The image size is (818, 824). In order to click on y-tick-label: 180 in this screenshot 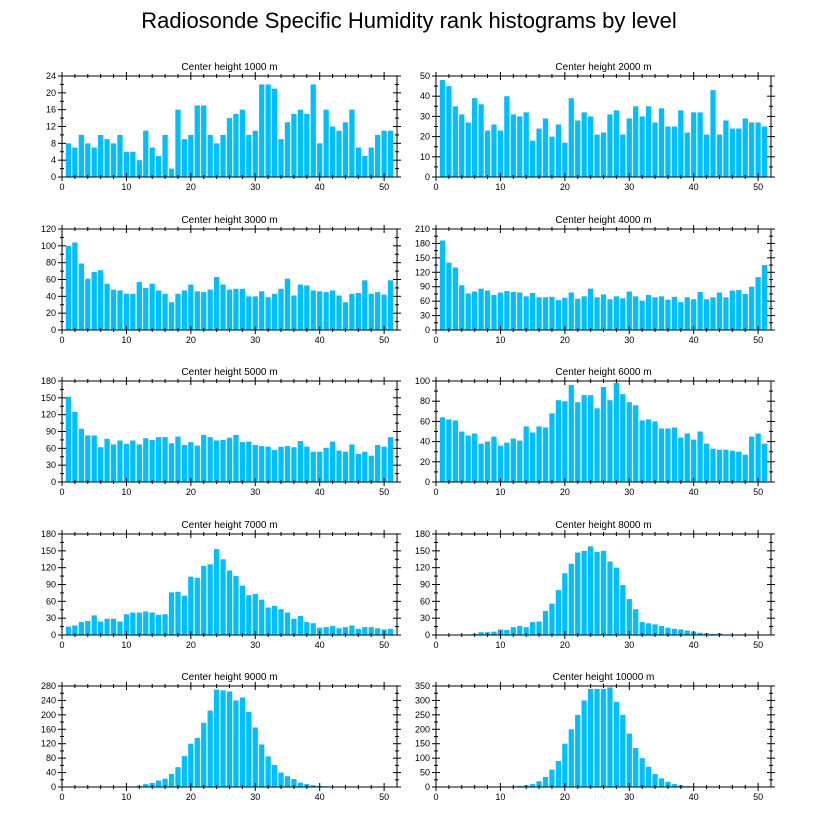, I will do `click(422, 243)`.